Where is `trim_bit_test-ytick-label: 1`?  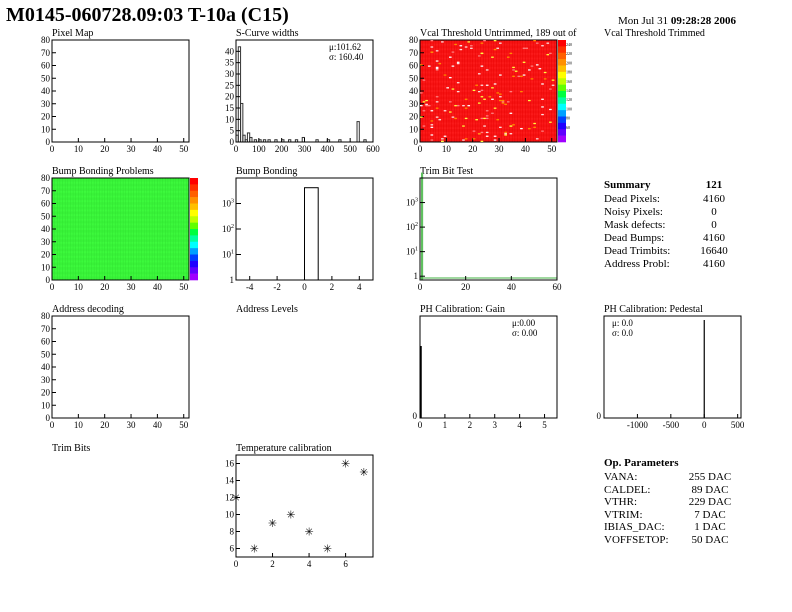
trim_bit_test-ytick-label: 1 is located at coordinates (416, 276).